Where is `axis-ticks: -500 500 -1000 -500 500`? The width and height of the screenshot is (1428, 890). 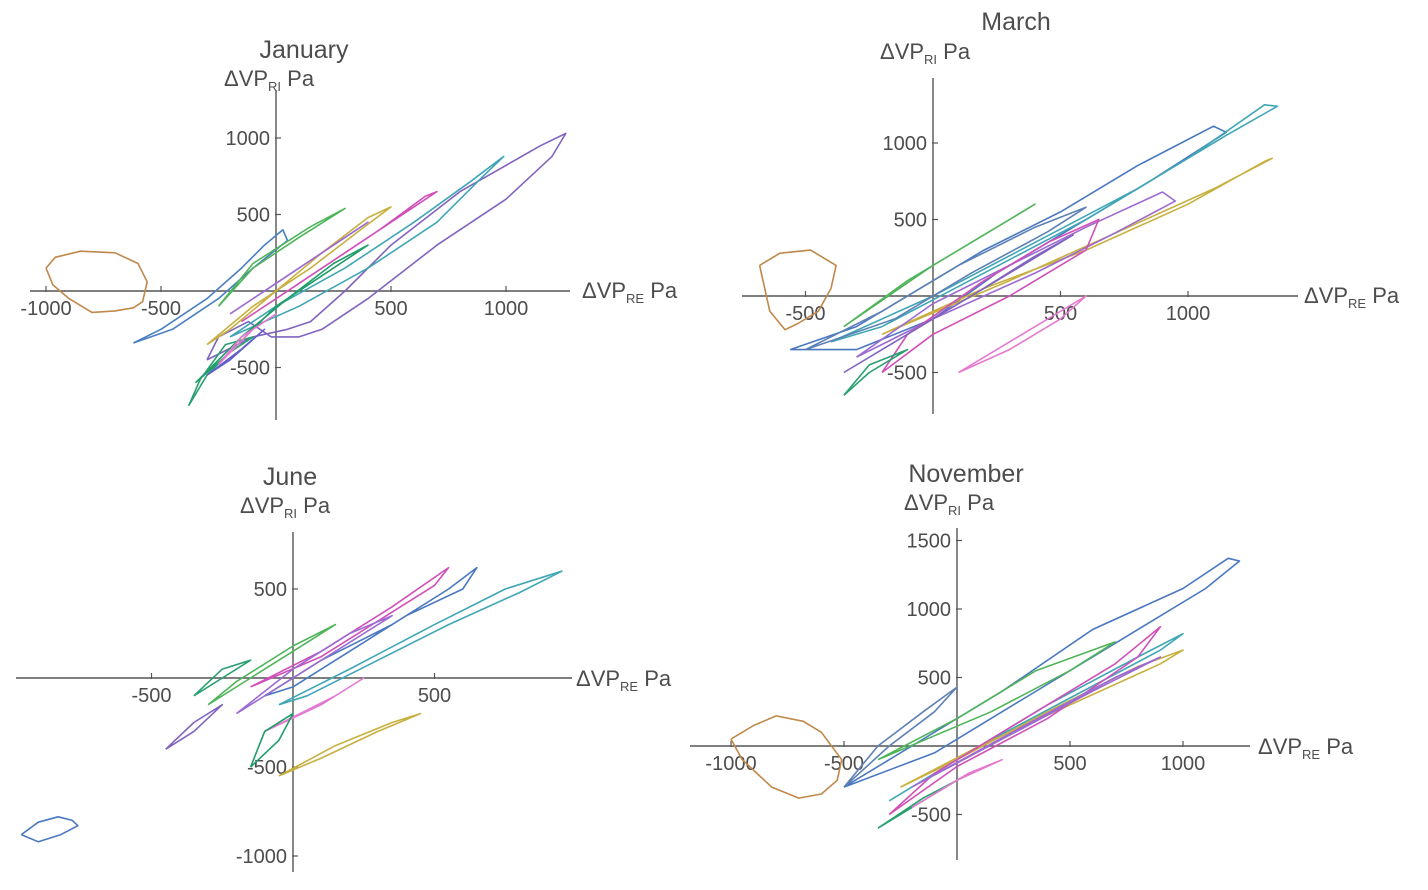 axis-ticks: -500 500 -1000 -500 500 is located at coordinates (294, 702).